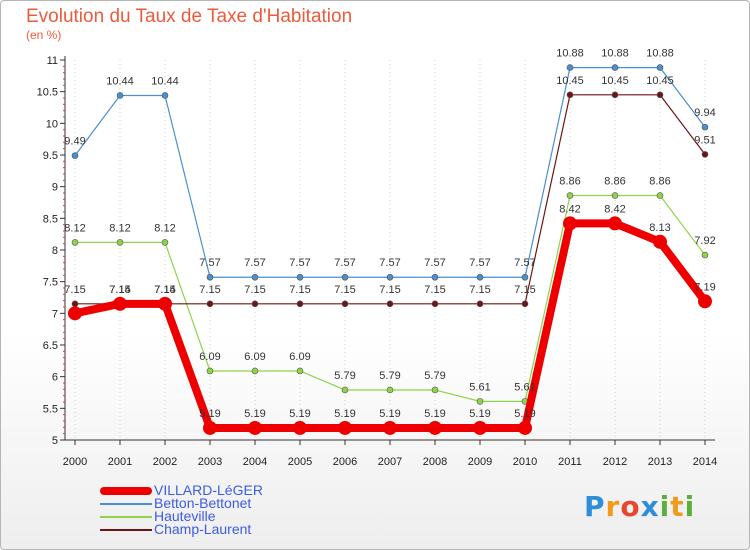  I want to click on x-tick-label: 2013, so click(660, 462).